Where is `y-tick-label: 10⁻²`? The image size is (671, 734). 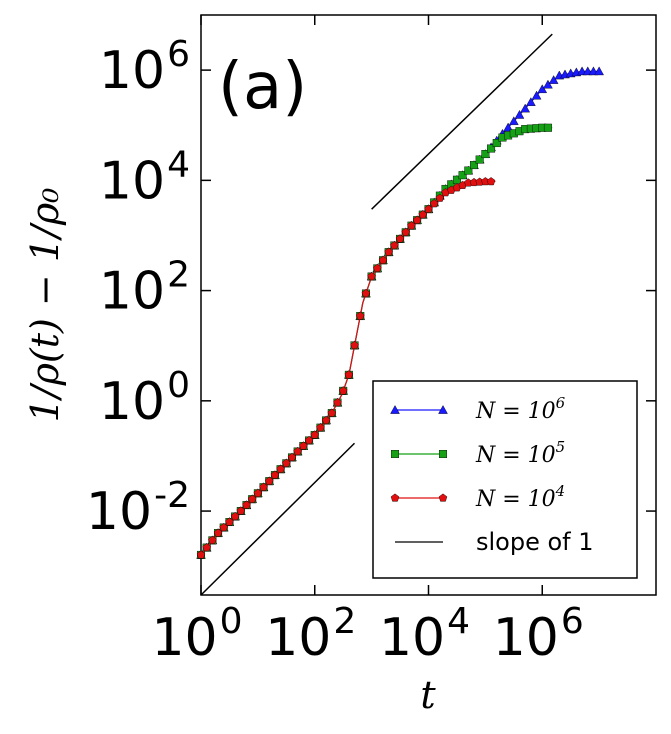 y-tick-label: 10⁻² is located at coordinates (138, 508).